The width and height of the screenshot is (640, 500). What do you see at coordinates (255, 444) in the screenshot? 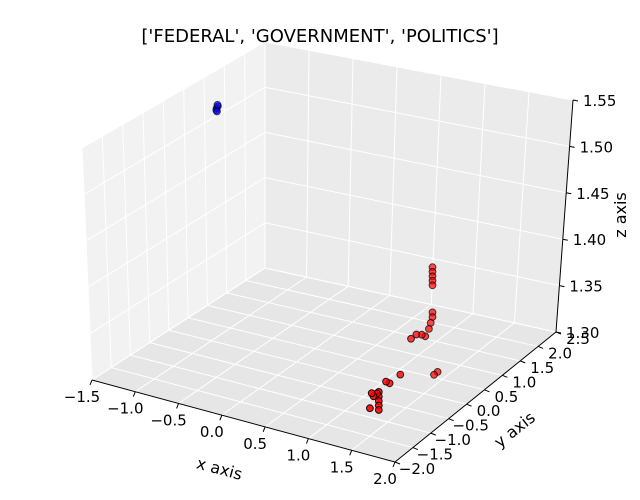
I see `x-tick-label: 0.5` at bounding box center [255, 444].